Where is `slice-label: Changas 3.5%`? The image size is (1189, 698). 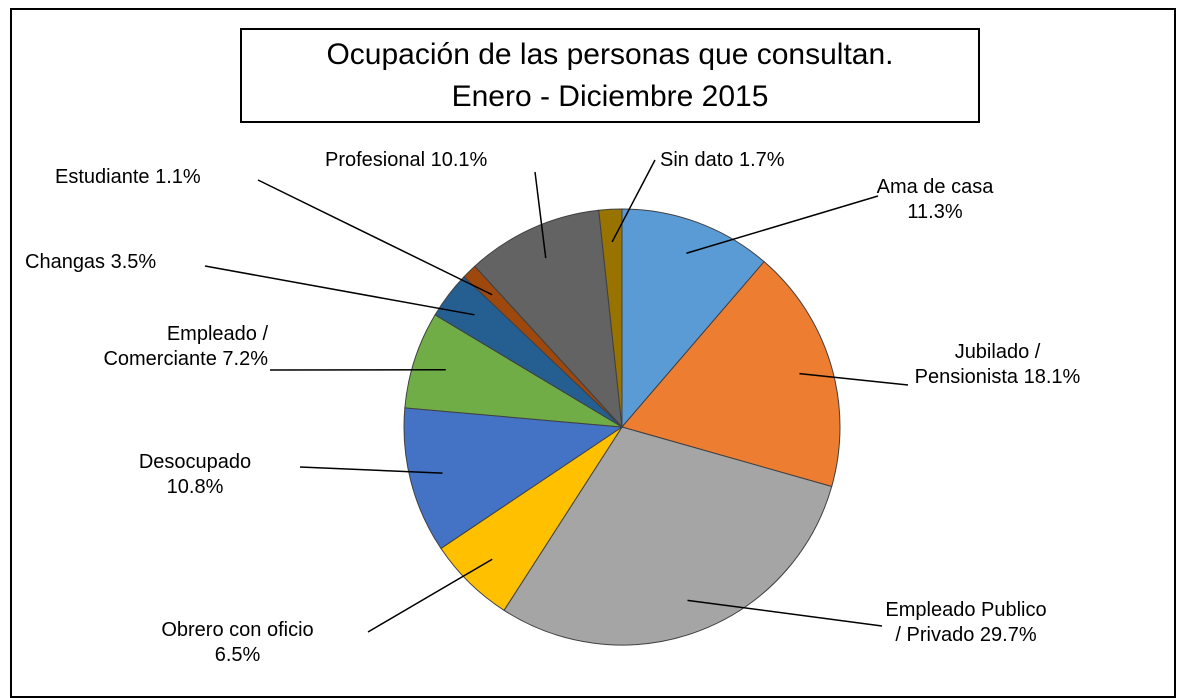
slice-label: Changas 3.5% is located at coordinates (90, 262).